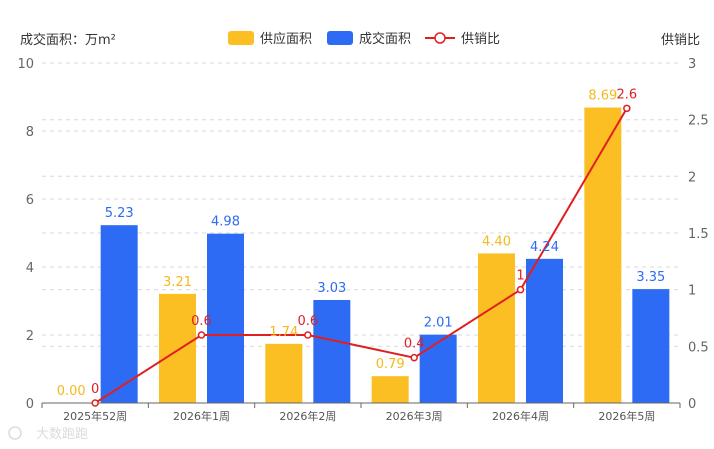  What do you see at coordinates (331, 288) in the screenshot?
I see `bar-label-deal: 3.03` at bounding box center [331, 288].